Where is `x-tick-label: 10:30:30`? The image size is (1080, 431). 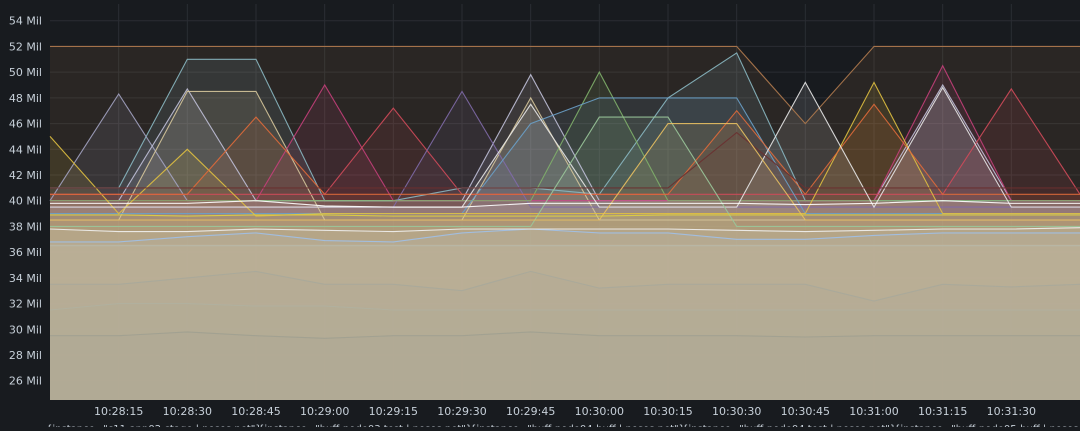
x-tick-label: 10:30:30 is located at coordinates (736, 411).